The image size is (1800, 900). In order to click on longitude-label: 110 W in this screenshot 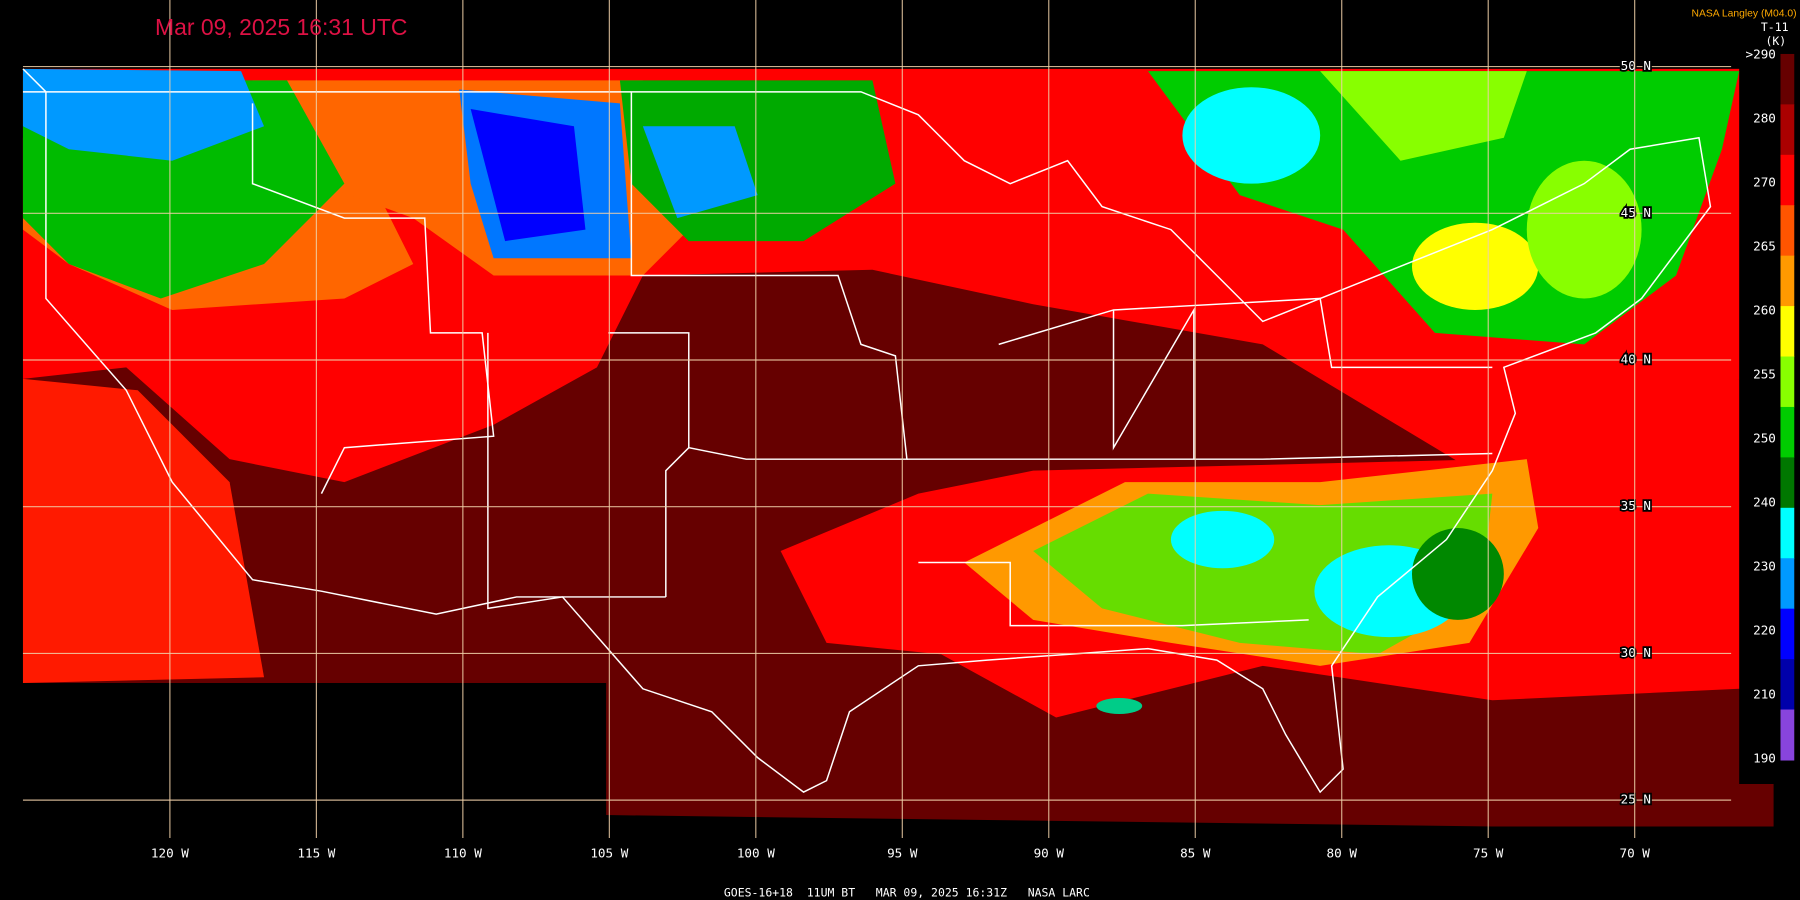, I will do `click(463, 853)`.